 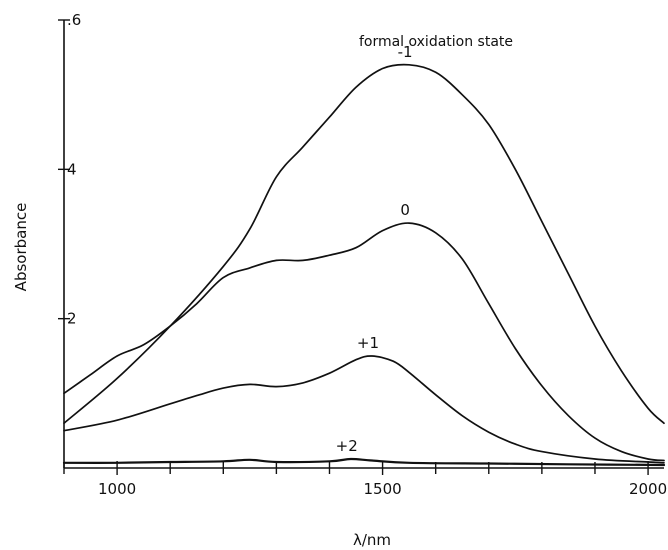 I want to click on series-labels: -1 0 +1 +2, so click(x=374, y=249).